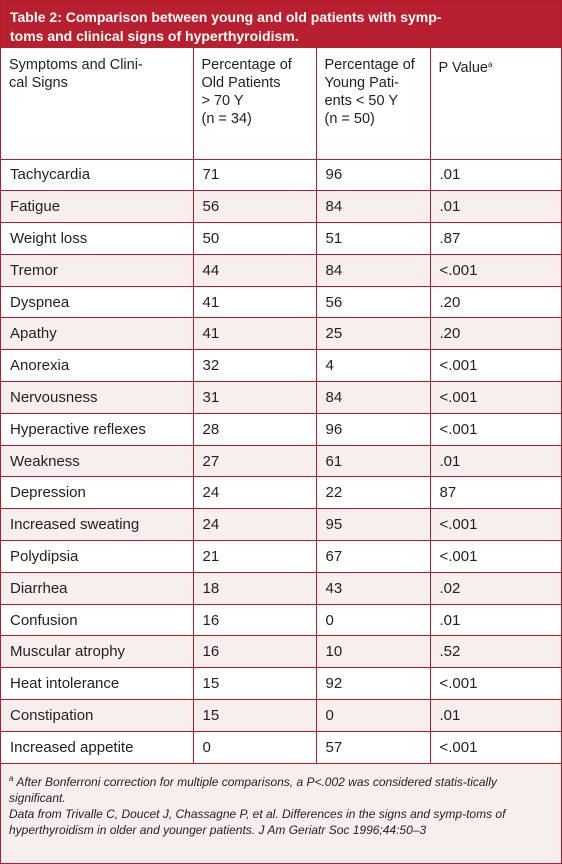  Describe the element at coordinates (97, 238) in the screenshot. I see `cell-symptom: Weight loss` at that location.